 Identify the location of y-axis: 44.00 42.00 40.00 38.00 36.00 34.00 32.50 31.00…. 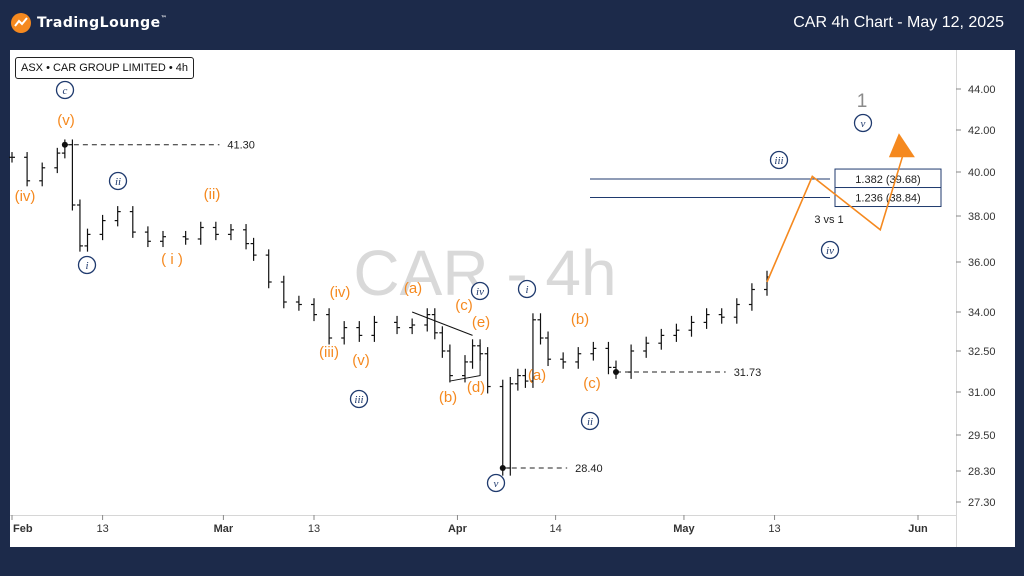
(976, 296).